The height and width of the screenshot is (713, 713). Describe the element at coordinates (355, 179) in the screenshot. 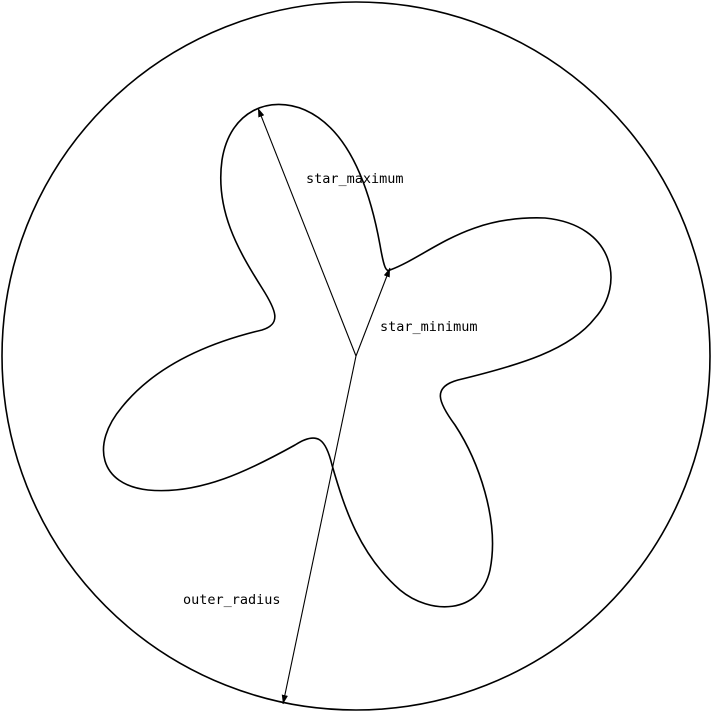

I see `star-maximum-label: star_maximum` at that location.